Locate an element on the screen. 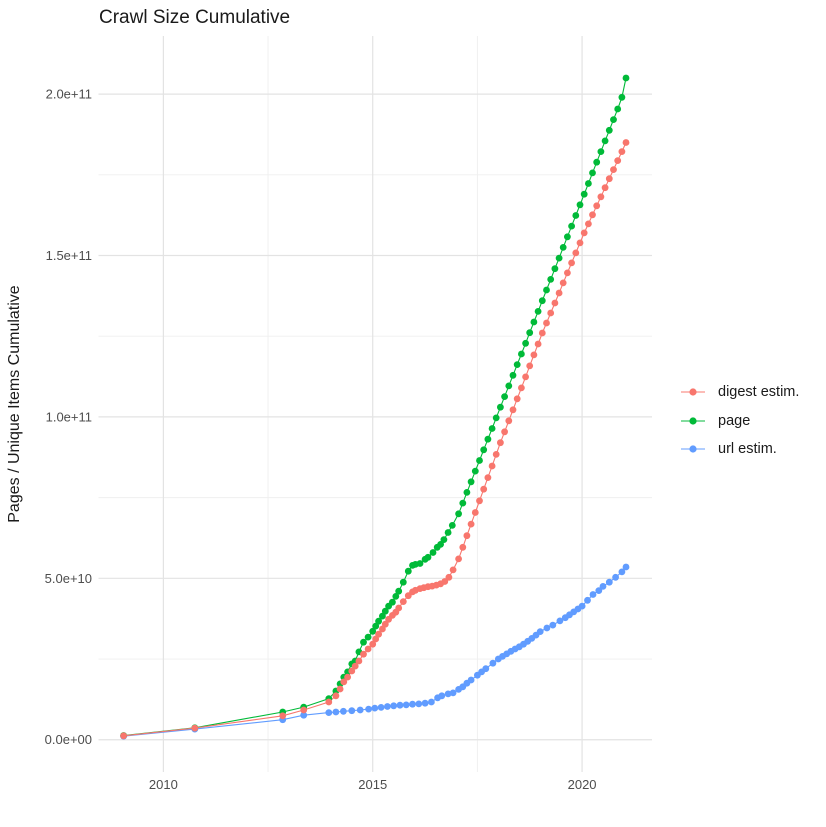 This screenshot has height=827, width=826. y-tick-label: 1.5e+11 is located at coordinates (69, 255).